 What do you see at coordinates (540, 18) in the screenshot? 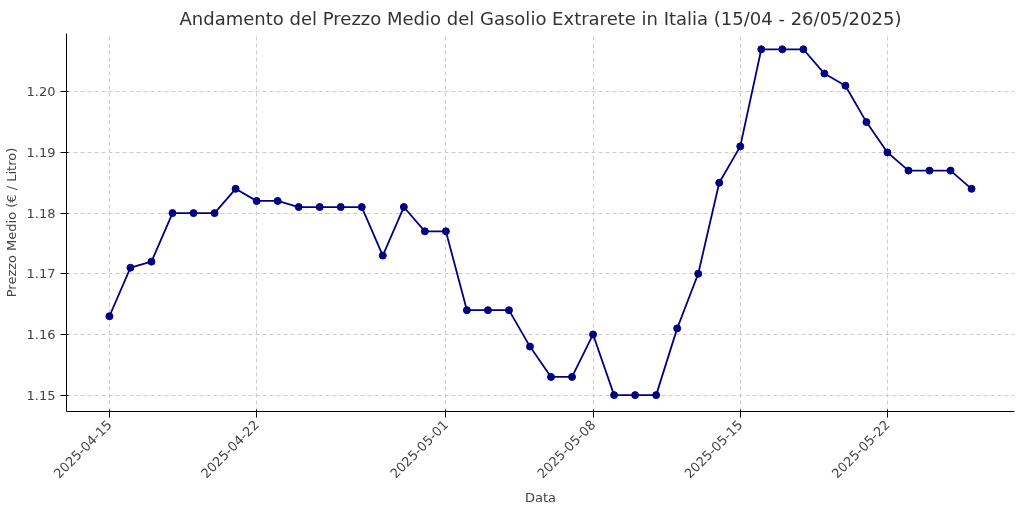
I see `chart-title: Andamento del Prezzo Medio del Gasolio Extrarete in Italia (15/04 - 26/05/2025)` at bounding box center [540, 18].